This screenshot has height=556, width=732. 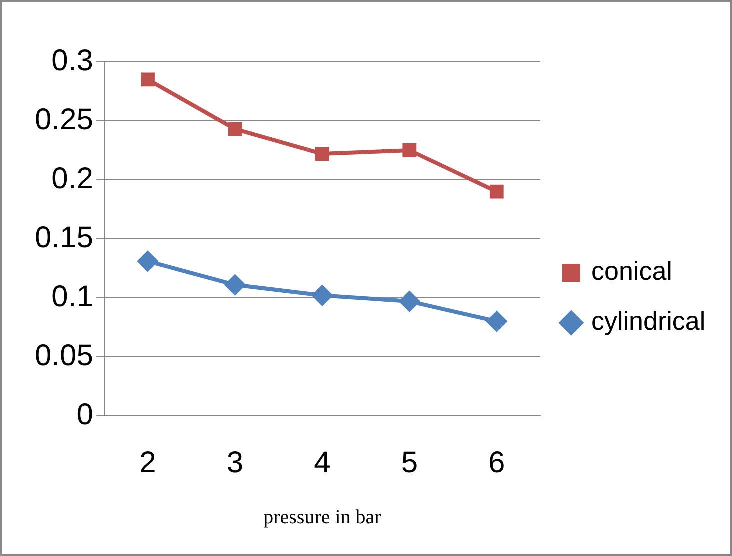 I want to click on x-tick-label: 4, so click(x=322, y=463).